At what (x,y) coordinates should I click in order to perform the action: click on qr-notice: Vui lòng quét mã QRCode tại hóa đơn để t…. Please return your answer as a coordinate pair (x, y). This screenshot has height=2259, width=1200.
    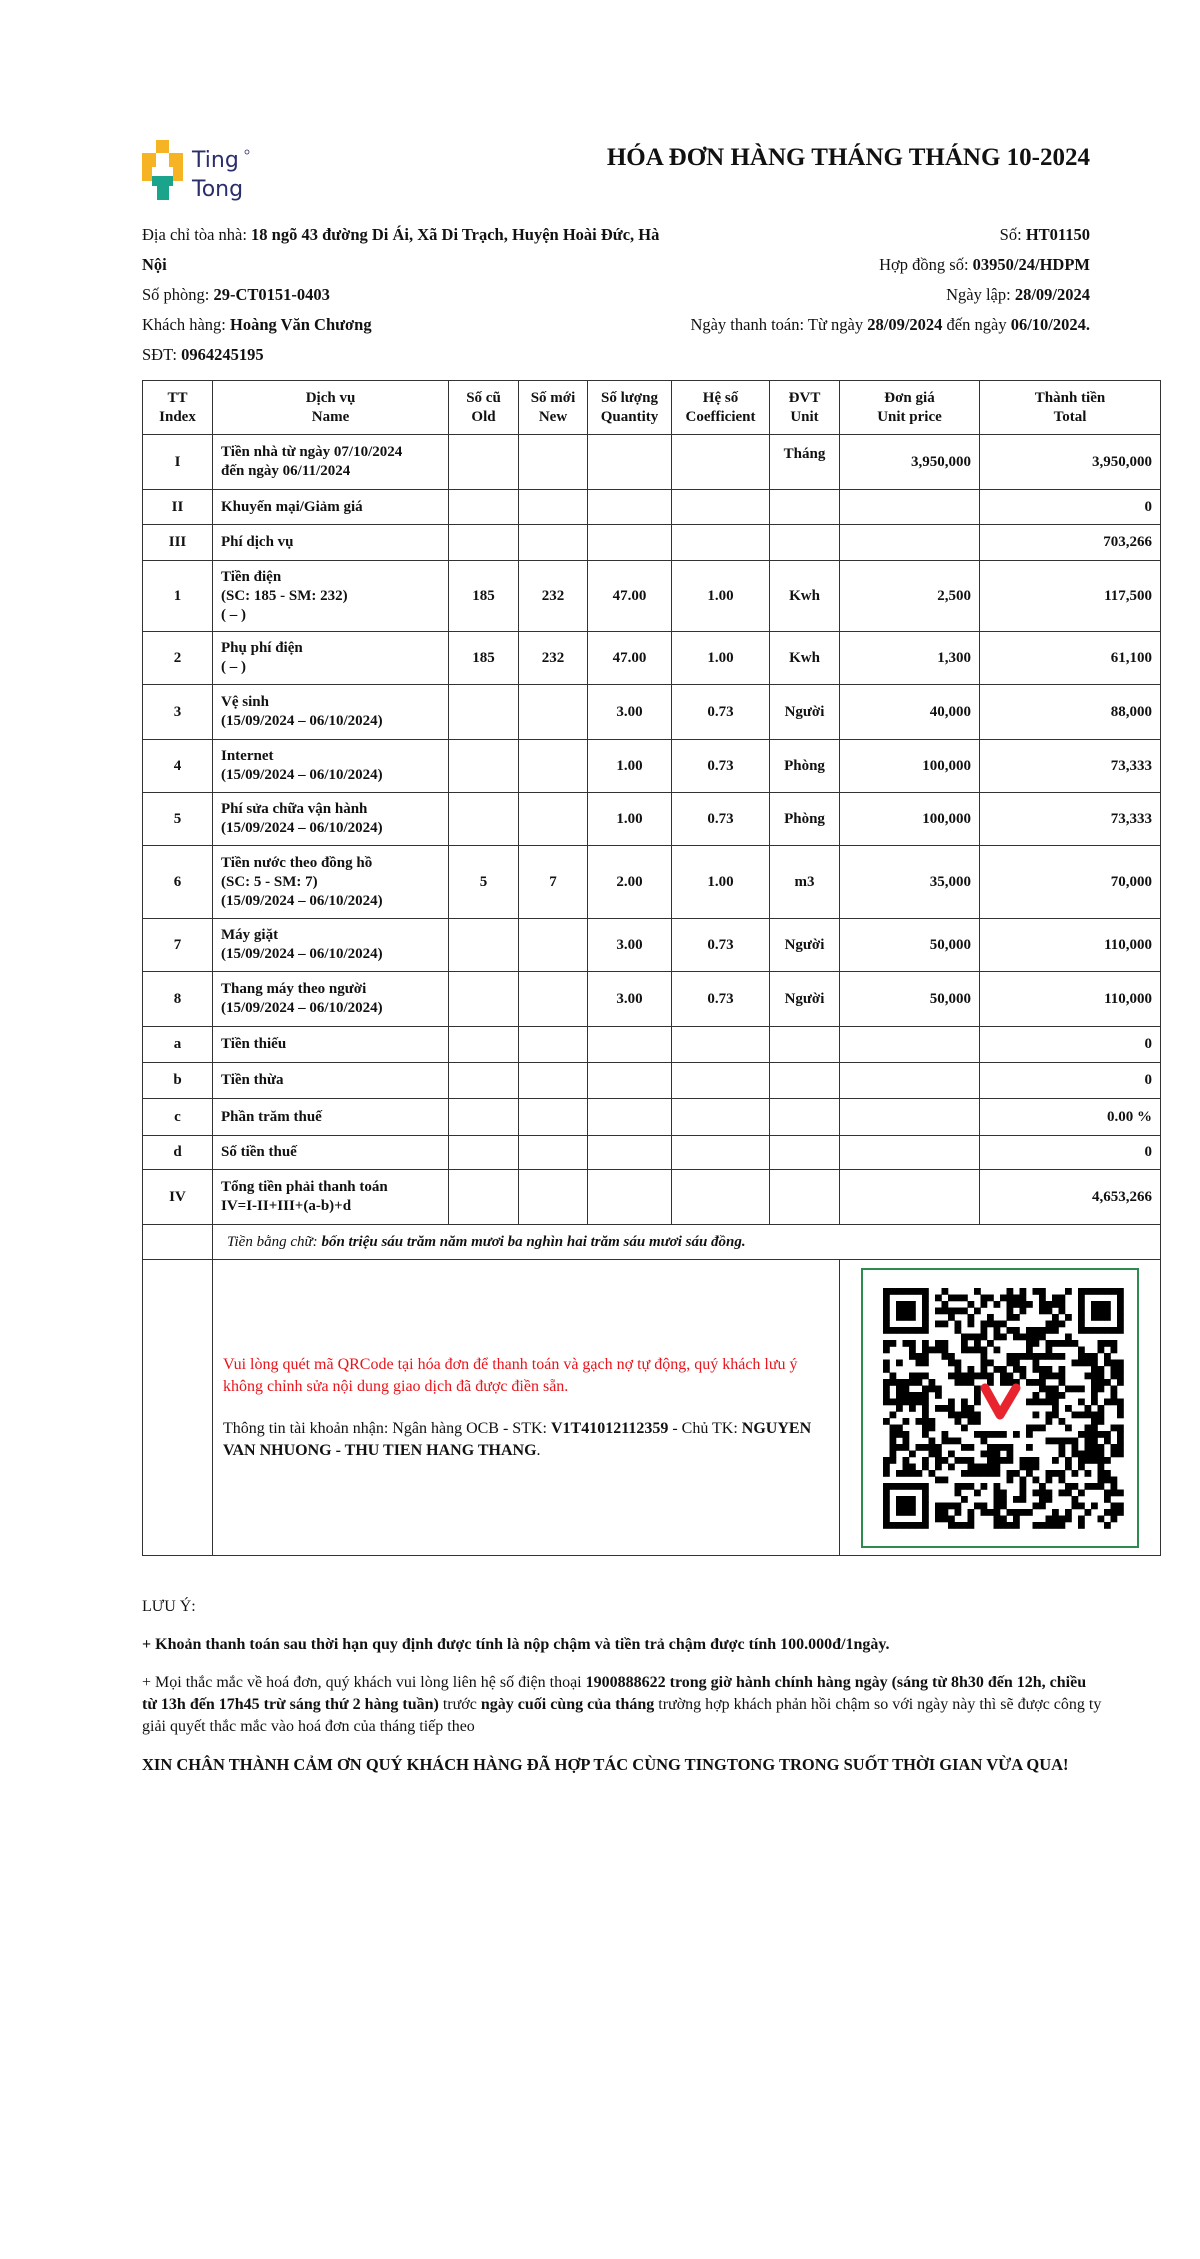
    Looking at the image, I should click on (510, 1375).